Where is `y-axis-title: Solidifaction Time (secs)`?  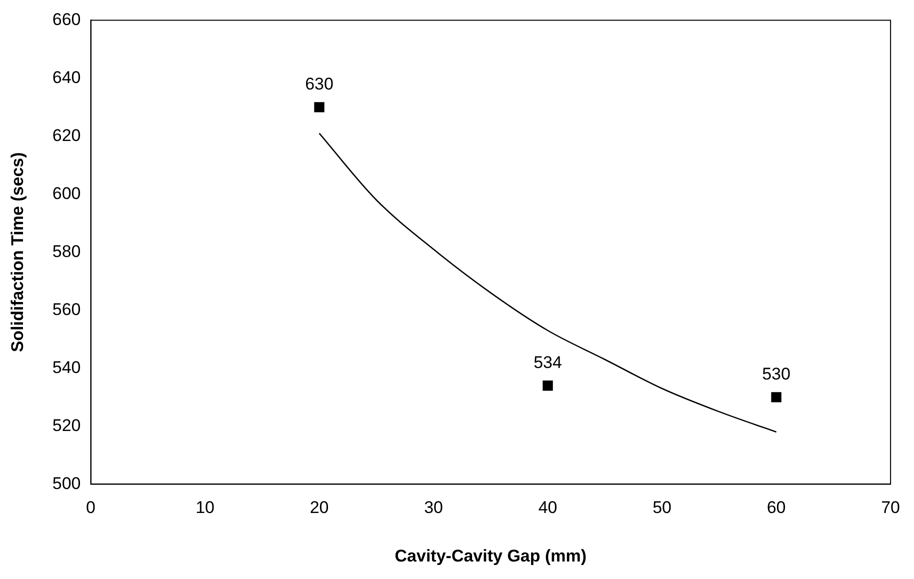 y-axis-title: Solidifaction Time (secs) is located at coordinates (17, 252).